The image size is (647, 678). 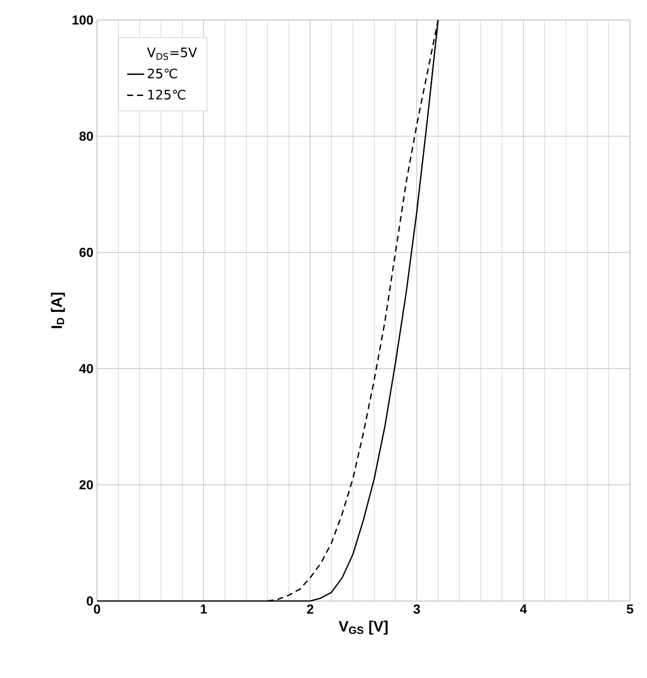 I want to click on y-tick-label: 100, so click(x=82, y=20).